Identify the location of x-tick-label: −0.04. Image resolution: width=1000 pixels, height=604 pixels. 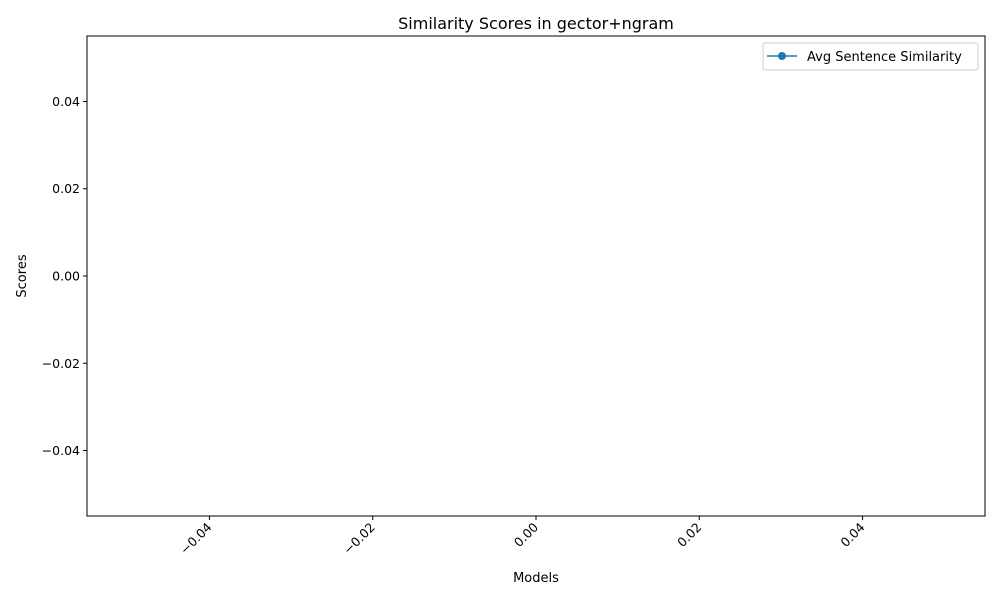
(196, 538).